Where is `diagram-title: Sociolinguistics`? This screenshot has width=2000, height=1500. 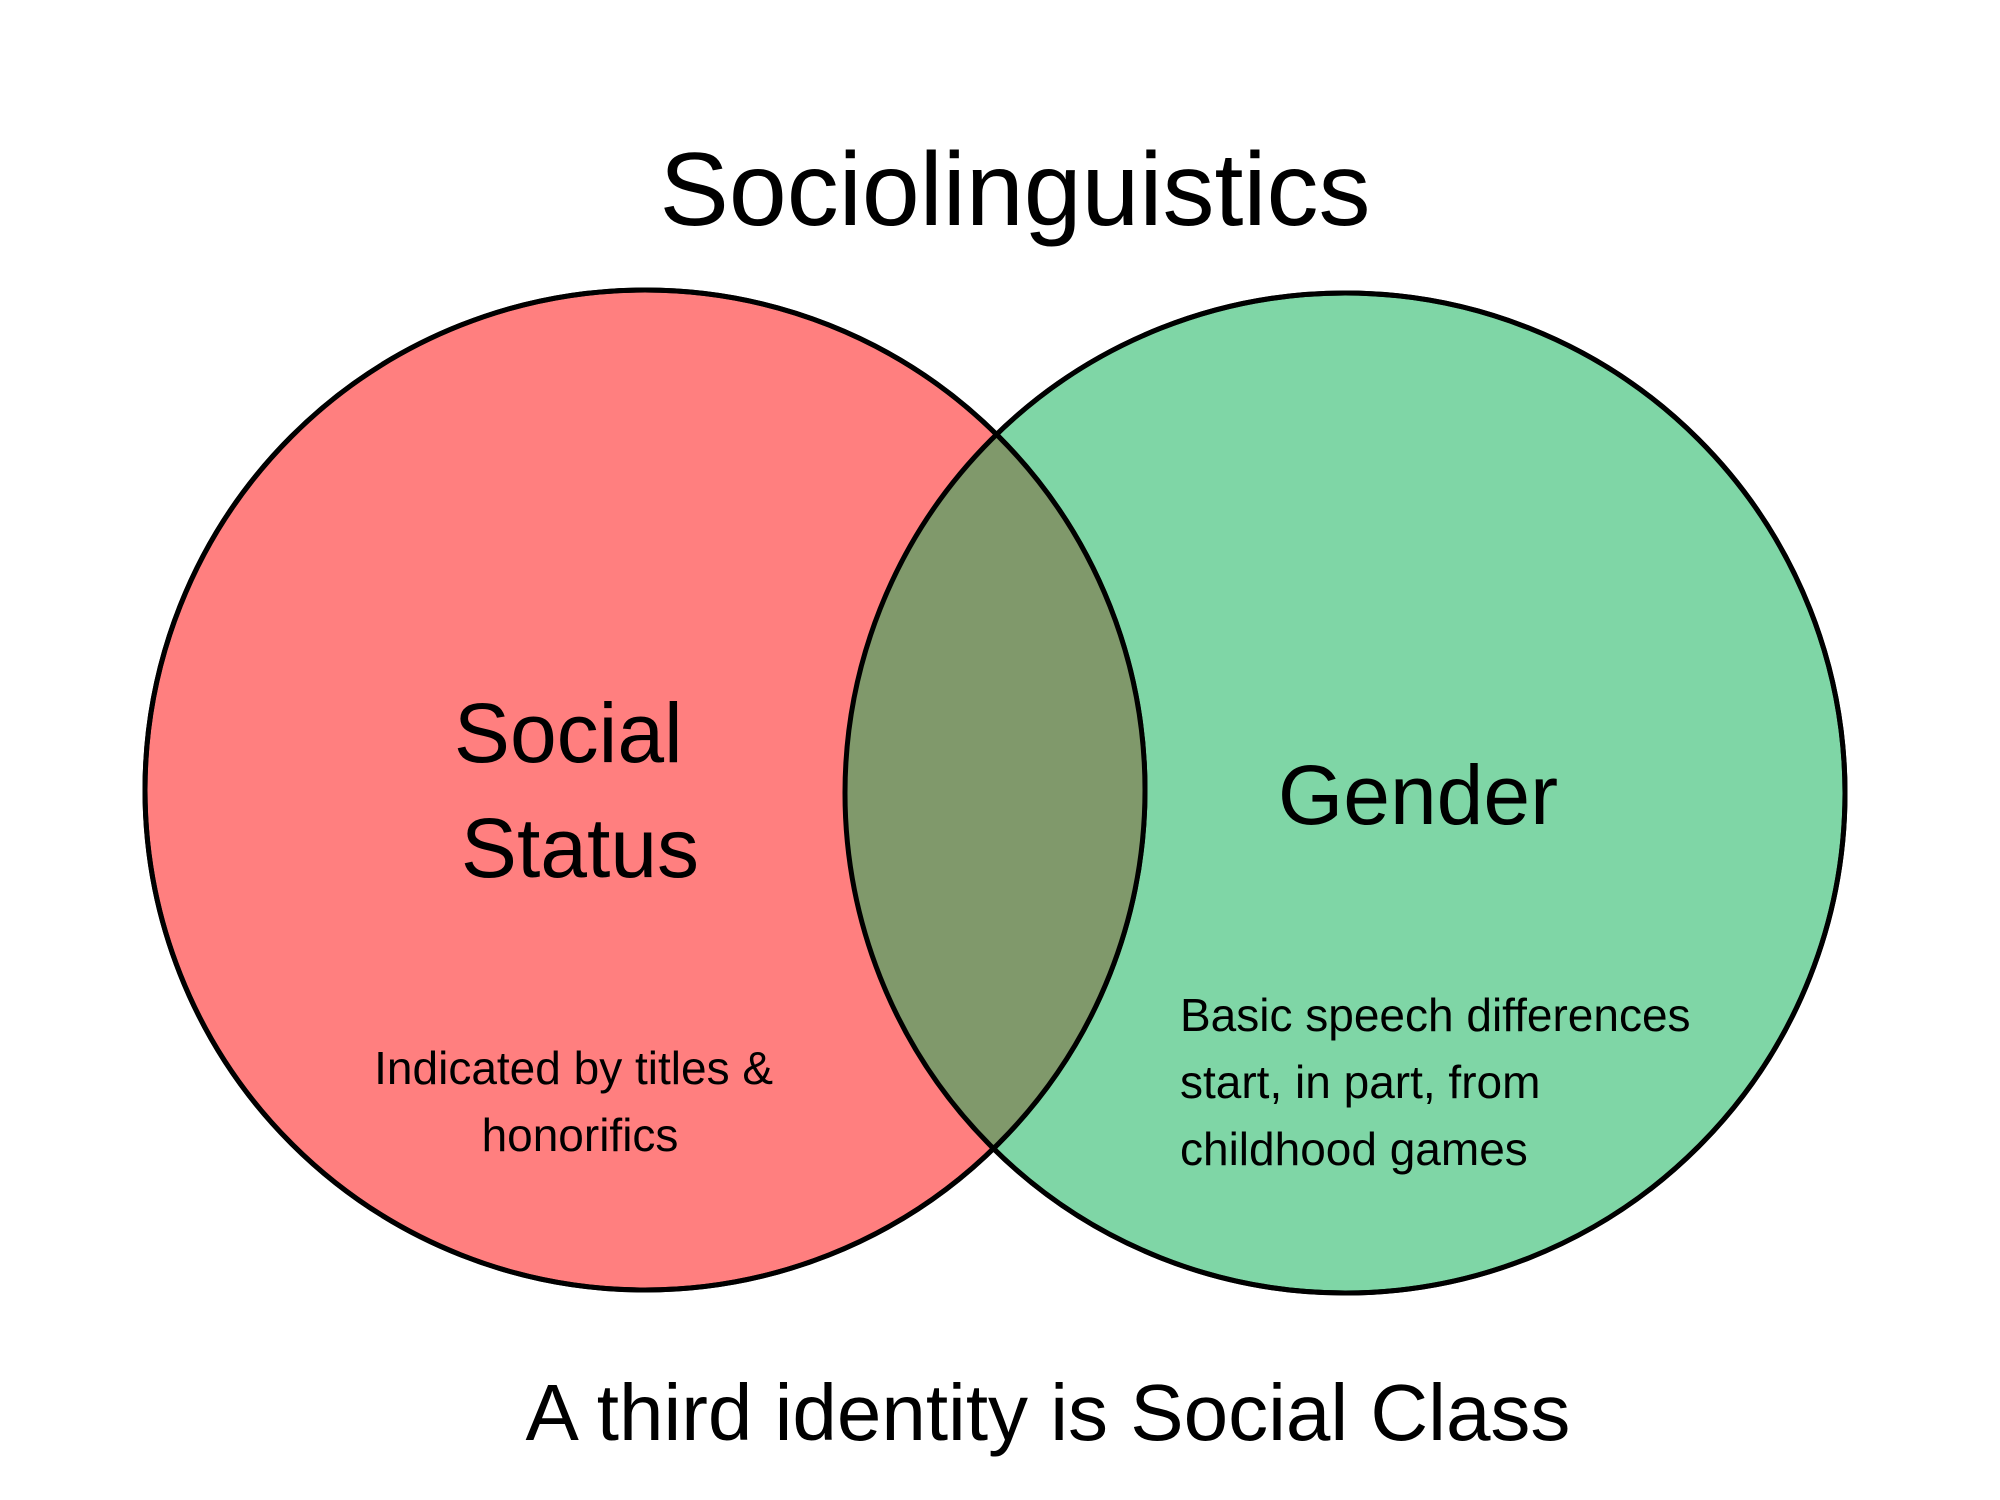 diagram-title: Sociolinguistics is located at coordinates (1015, 190).